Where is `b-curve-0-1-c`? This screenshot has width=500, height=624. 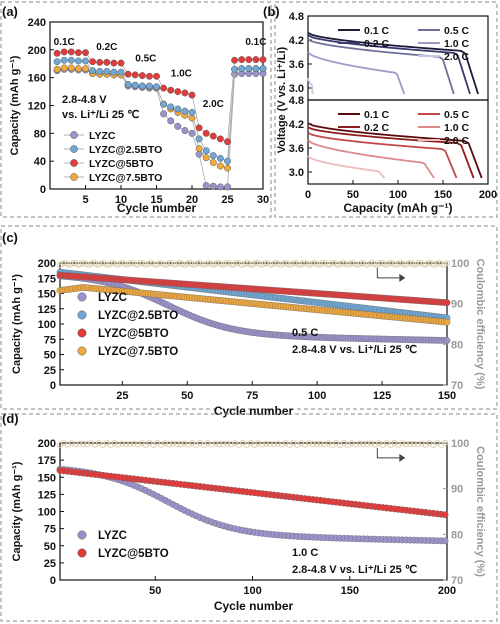
b-curve-0-1-c is located at coordinates (393, 63).